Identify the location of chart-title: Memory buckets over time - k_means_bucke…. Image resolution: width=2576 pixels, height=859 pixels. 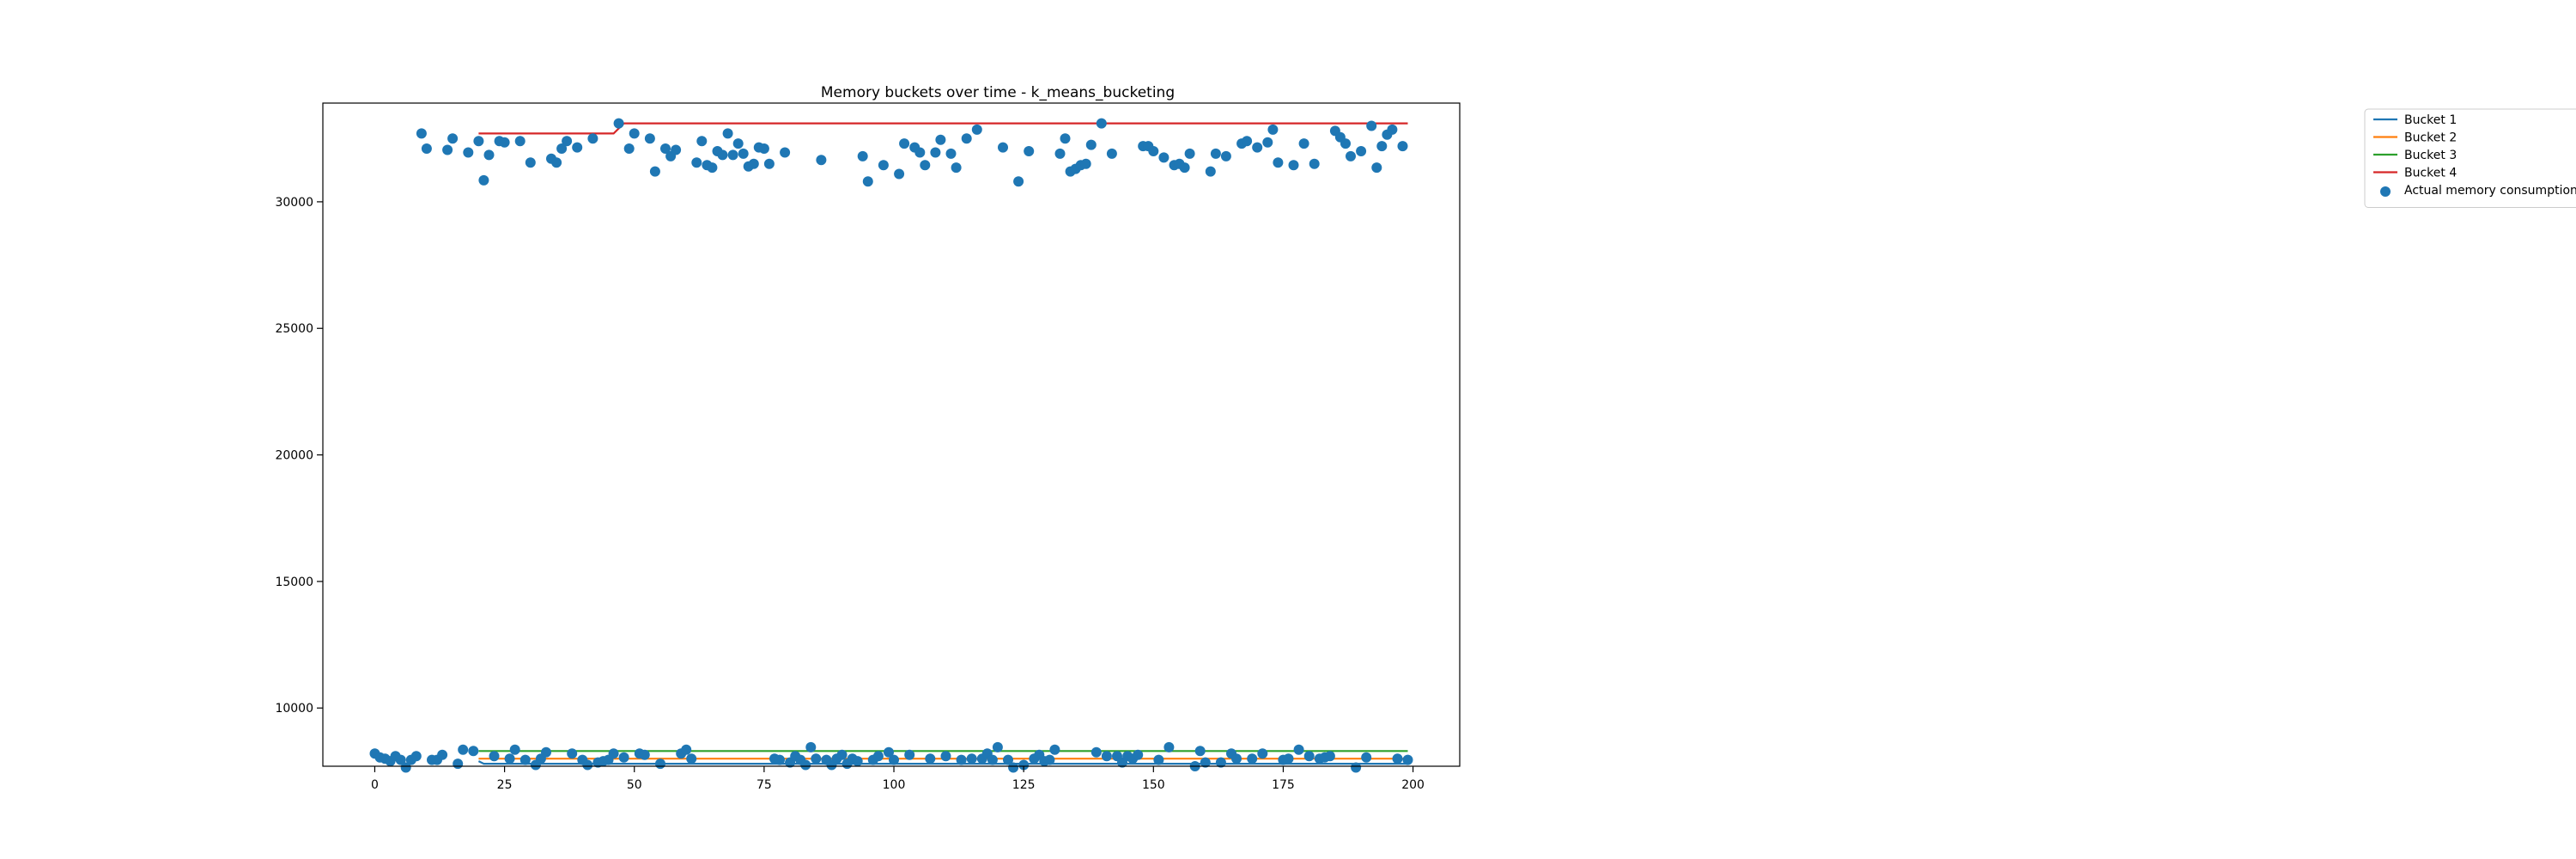
(998, 92).